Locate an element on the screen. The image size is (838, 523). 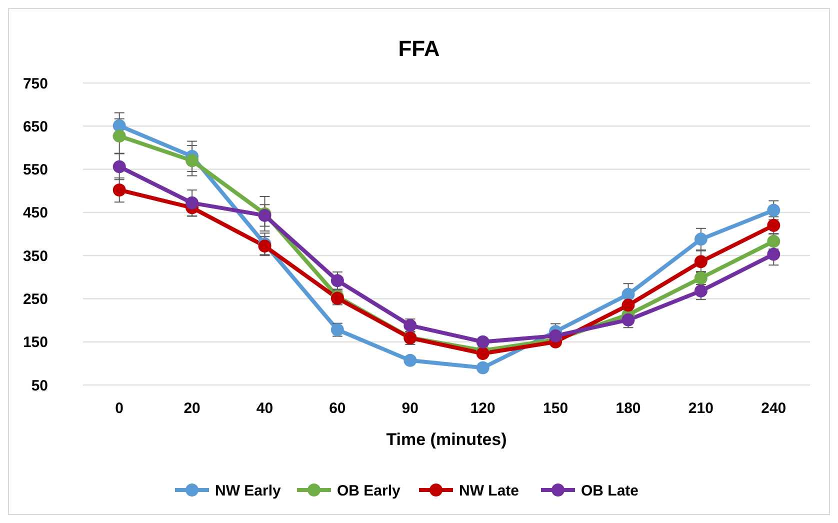
y-tick-label: 650 is located at coordinates (35, 127).